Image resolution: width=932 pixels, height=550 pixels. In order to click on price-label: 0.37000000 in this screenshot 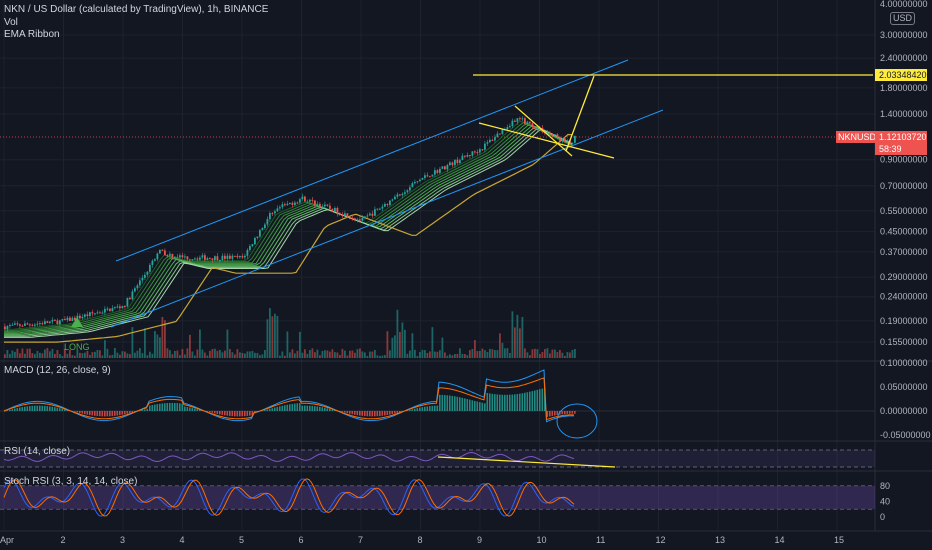, I will do `click(904, 252)`.